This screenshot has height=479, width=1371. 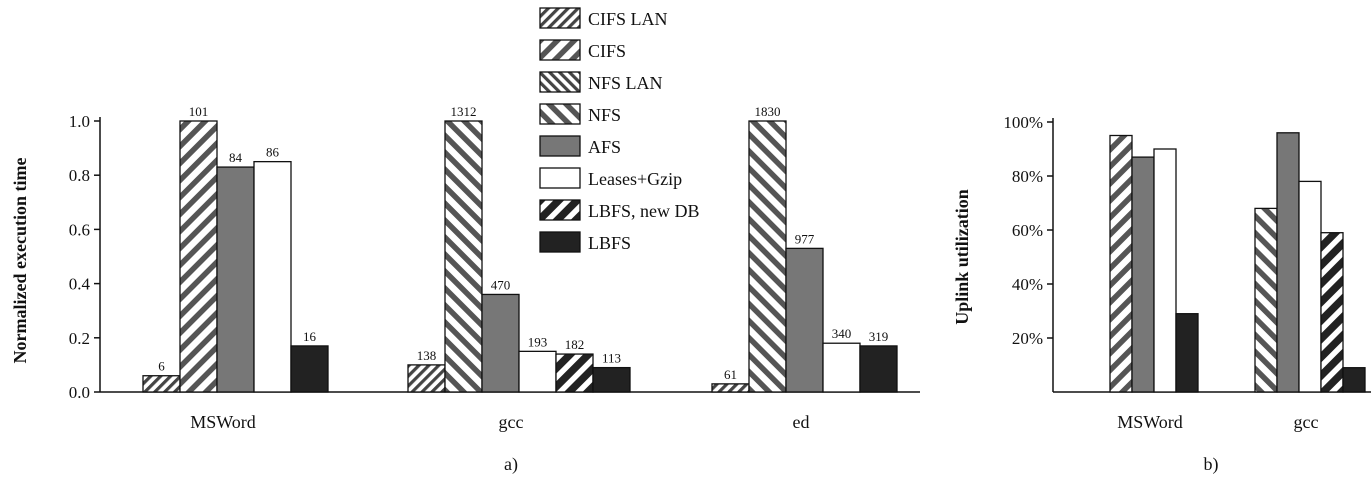 What do you see at coordinates (79, 338) in the screenshot?
I see `y-tick-label-a: 0.2` at bounding box center [79, 338].